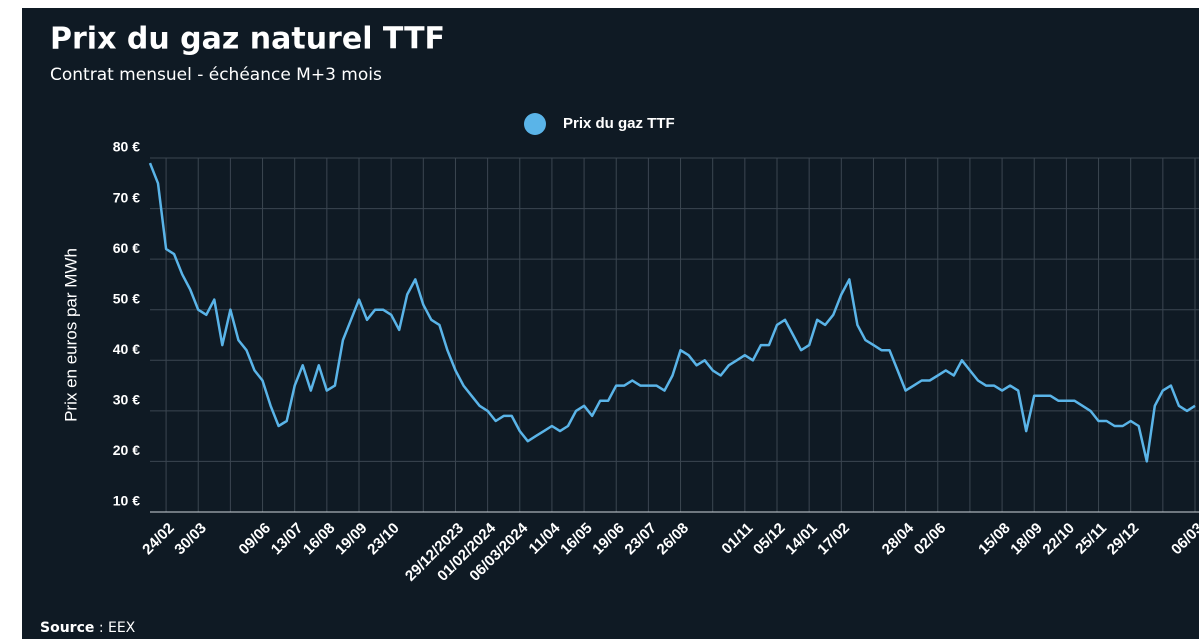 The image size is (1199, 639). I want to click on y-tick-label: 40 €, so click(126, 349).